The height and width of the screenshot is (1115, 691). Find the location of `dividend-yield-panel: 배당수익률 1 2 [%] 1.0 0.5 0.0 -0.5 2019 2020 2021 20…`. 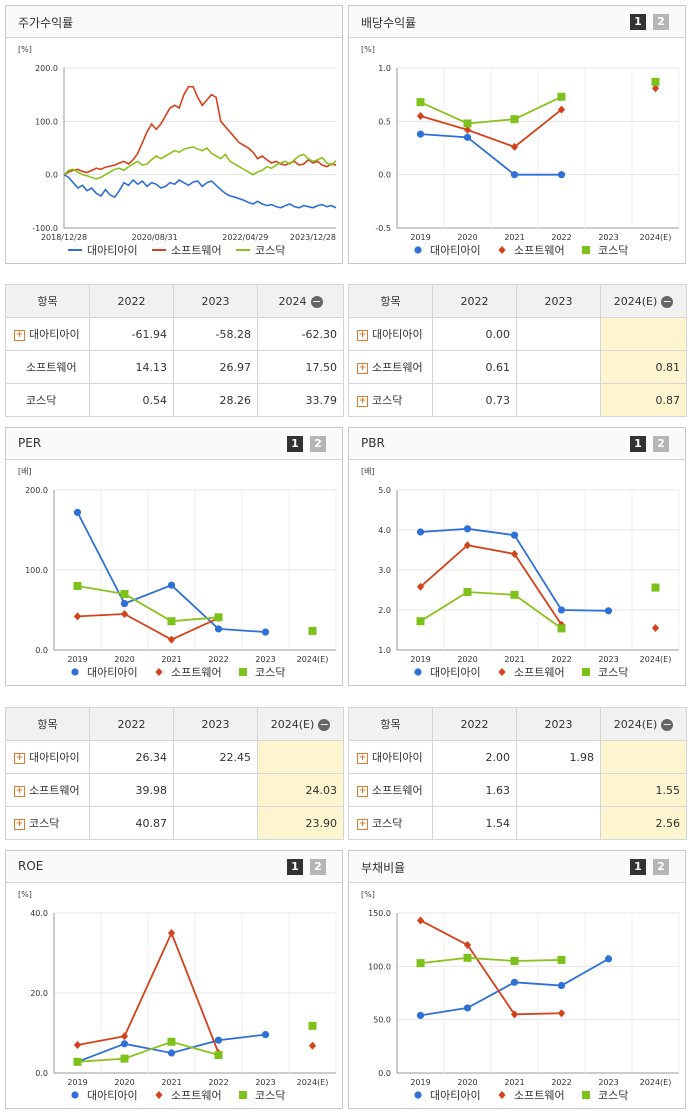

dividend-yield-panel: 배당수익률 1 2 [%] 1.0 0.5 0.0 -0.5 2019 2020 2021 20… is located at coordinates (517, 134).